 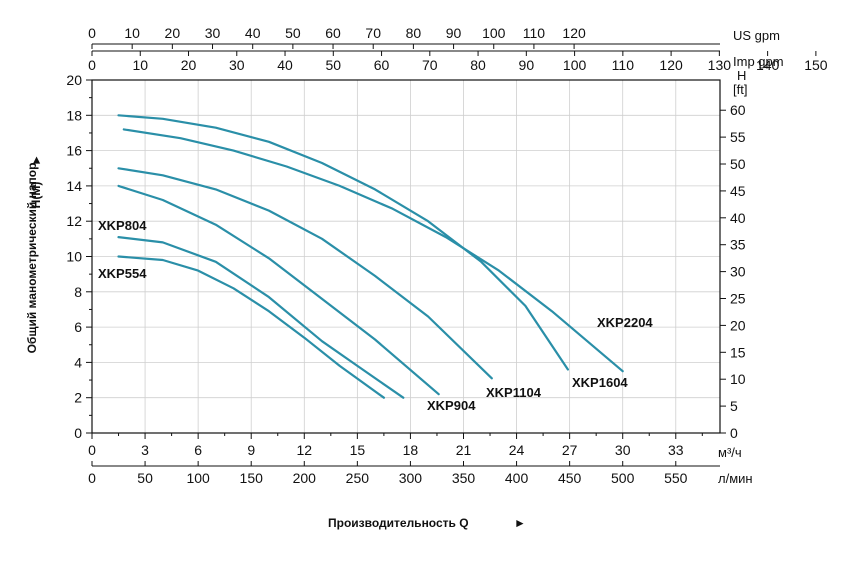 I want to click on x-axis-arrow-icon: ►, so click(x=520, y=523).